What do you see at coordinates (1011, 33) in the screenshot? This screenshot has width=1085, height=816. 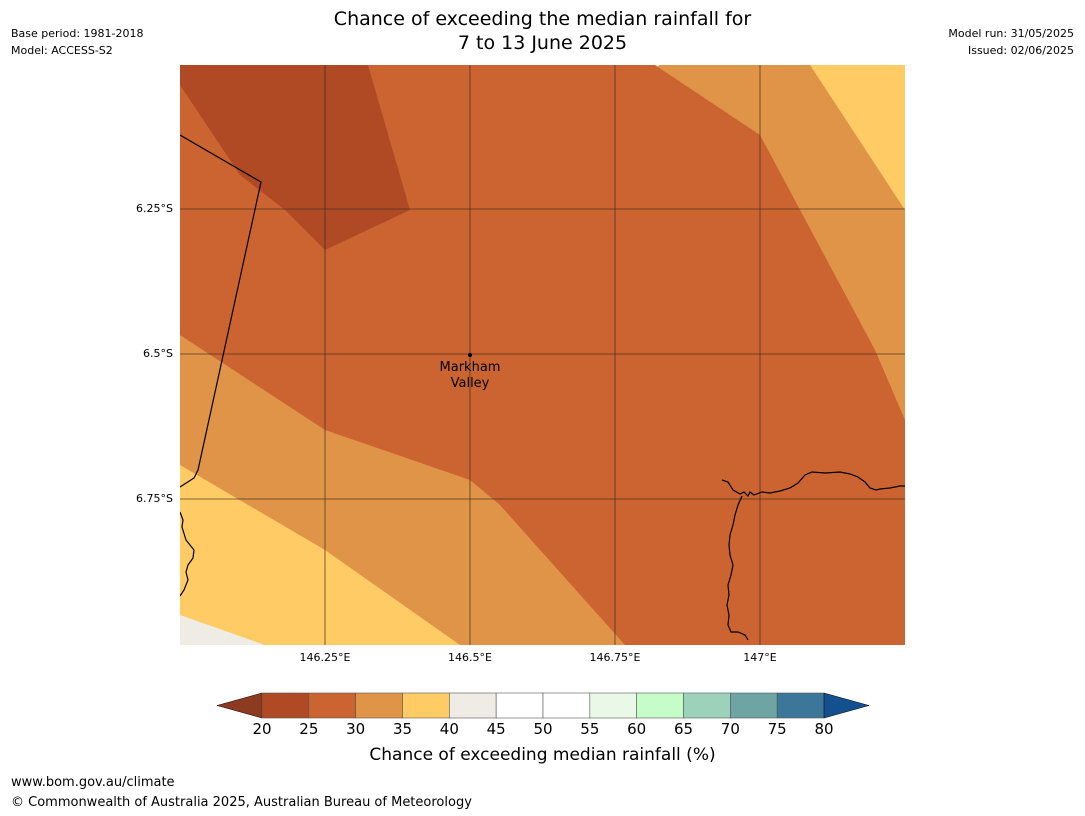 I see `model-run-text: Model run: 31/05/2025` at bounding box center [1011, 33].